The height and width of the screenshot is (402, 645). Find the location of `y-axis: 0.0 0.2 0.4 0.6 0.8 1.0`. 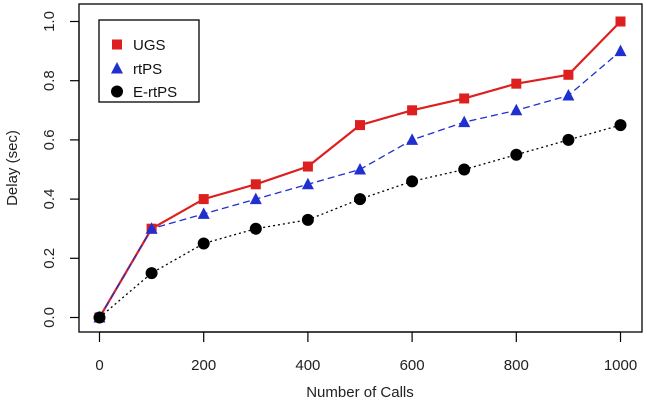

y-axis: 0.0 0.2 0.4 0.6 0.8 1.0 is located at coordinates (60, 169).